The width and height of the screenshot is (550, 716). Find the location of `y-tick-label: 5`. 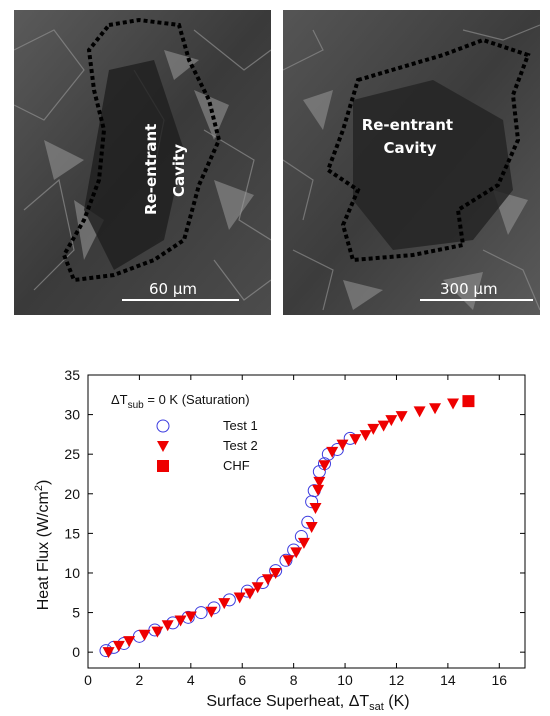

y-tick-label: 5 is located at coordinates (76, 613).